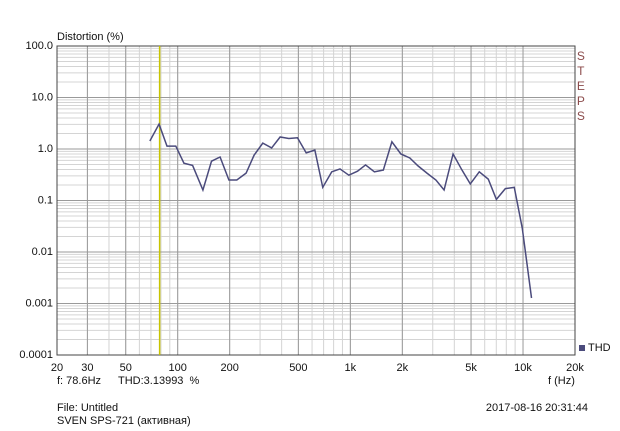  What do you see at coordinates (159, 381) in the screenshot?
I see `cursor-value: THD:3.13993 %` at bounding box center [159, 381].